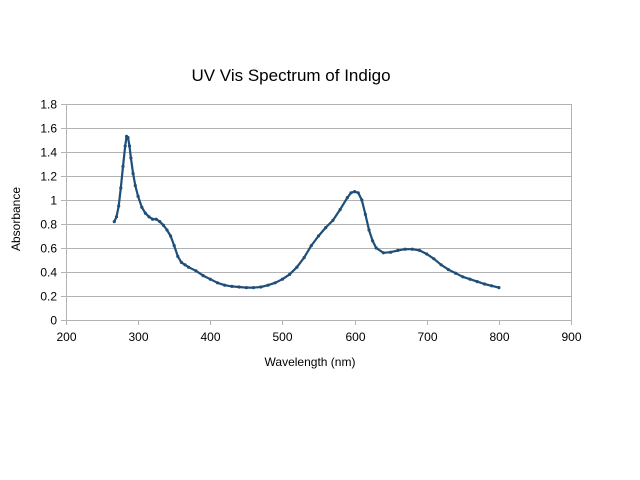 Image resolution: width=640 pixels, height=480 pixels. Describe the element at coordinates (16, 219) in the screenshot. I see `y-axis-title: Absorbance` at that location.